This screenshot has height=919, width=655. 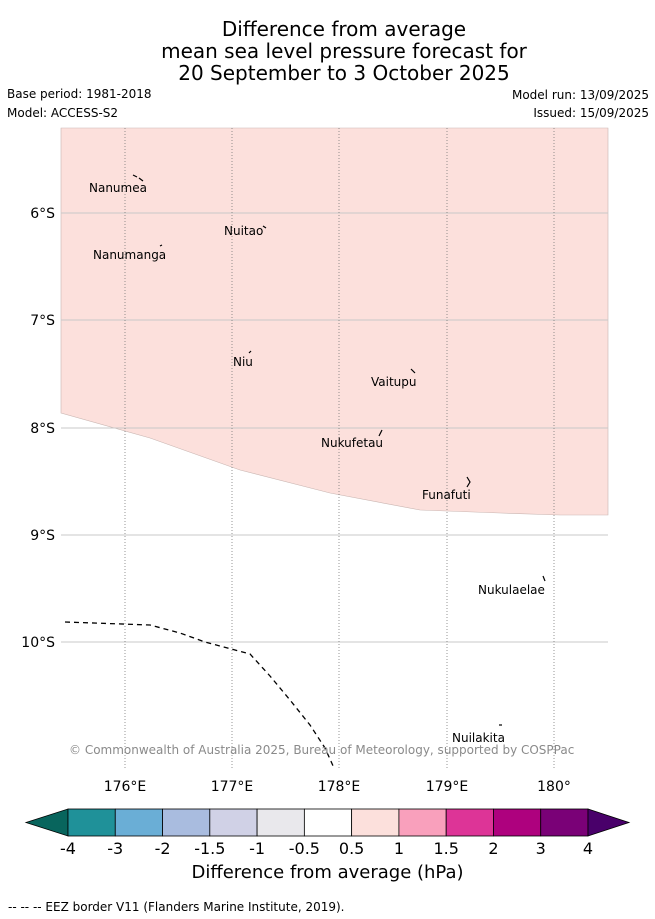 I want to click on colorbar-tick-label: 4, so click(x=588, y=848).